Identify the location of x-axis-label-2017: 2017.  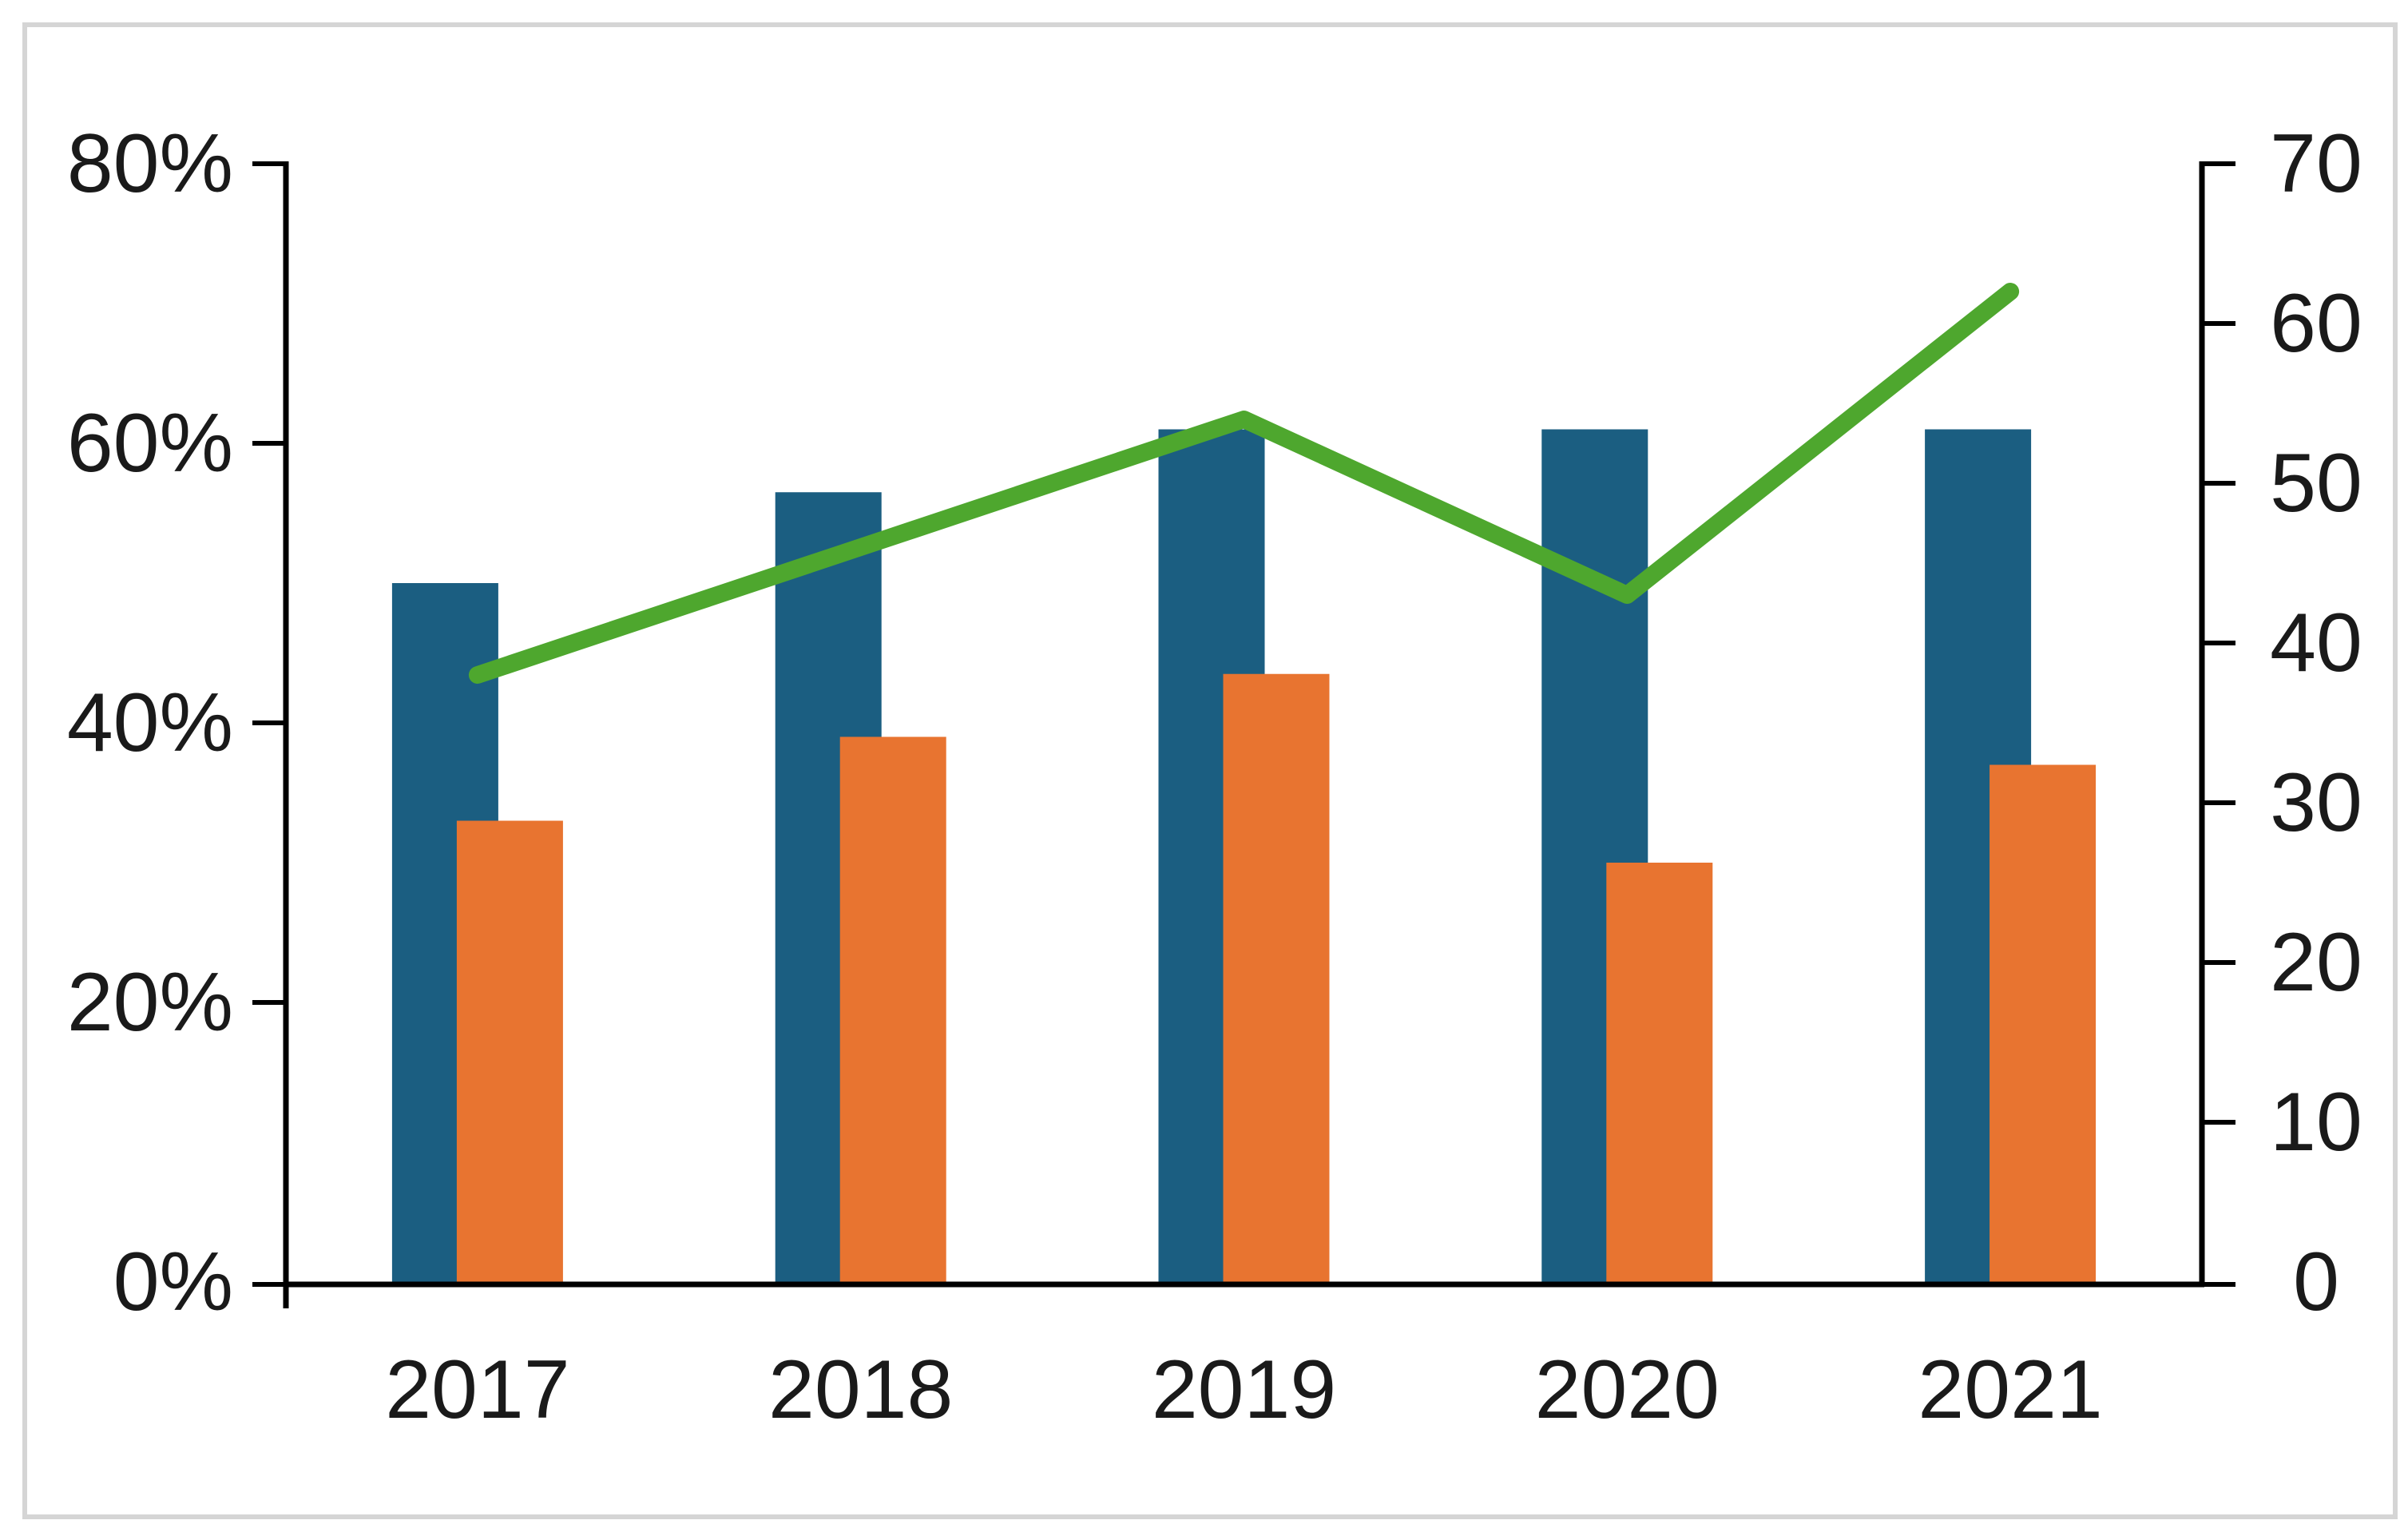
(477, 1390).